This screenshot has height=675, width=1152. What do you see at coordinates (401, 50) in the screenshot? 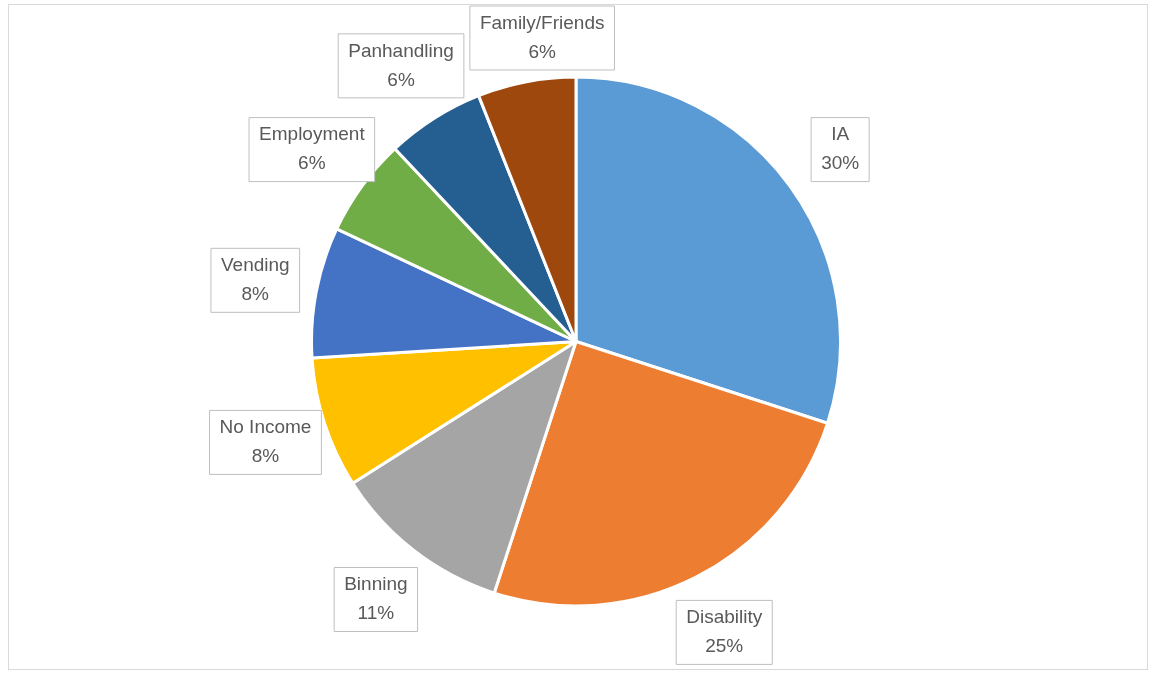
I see `slice-label: Panhandling` at bounding box center [401, 50].